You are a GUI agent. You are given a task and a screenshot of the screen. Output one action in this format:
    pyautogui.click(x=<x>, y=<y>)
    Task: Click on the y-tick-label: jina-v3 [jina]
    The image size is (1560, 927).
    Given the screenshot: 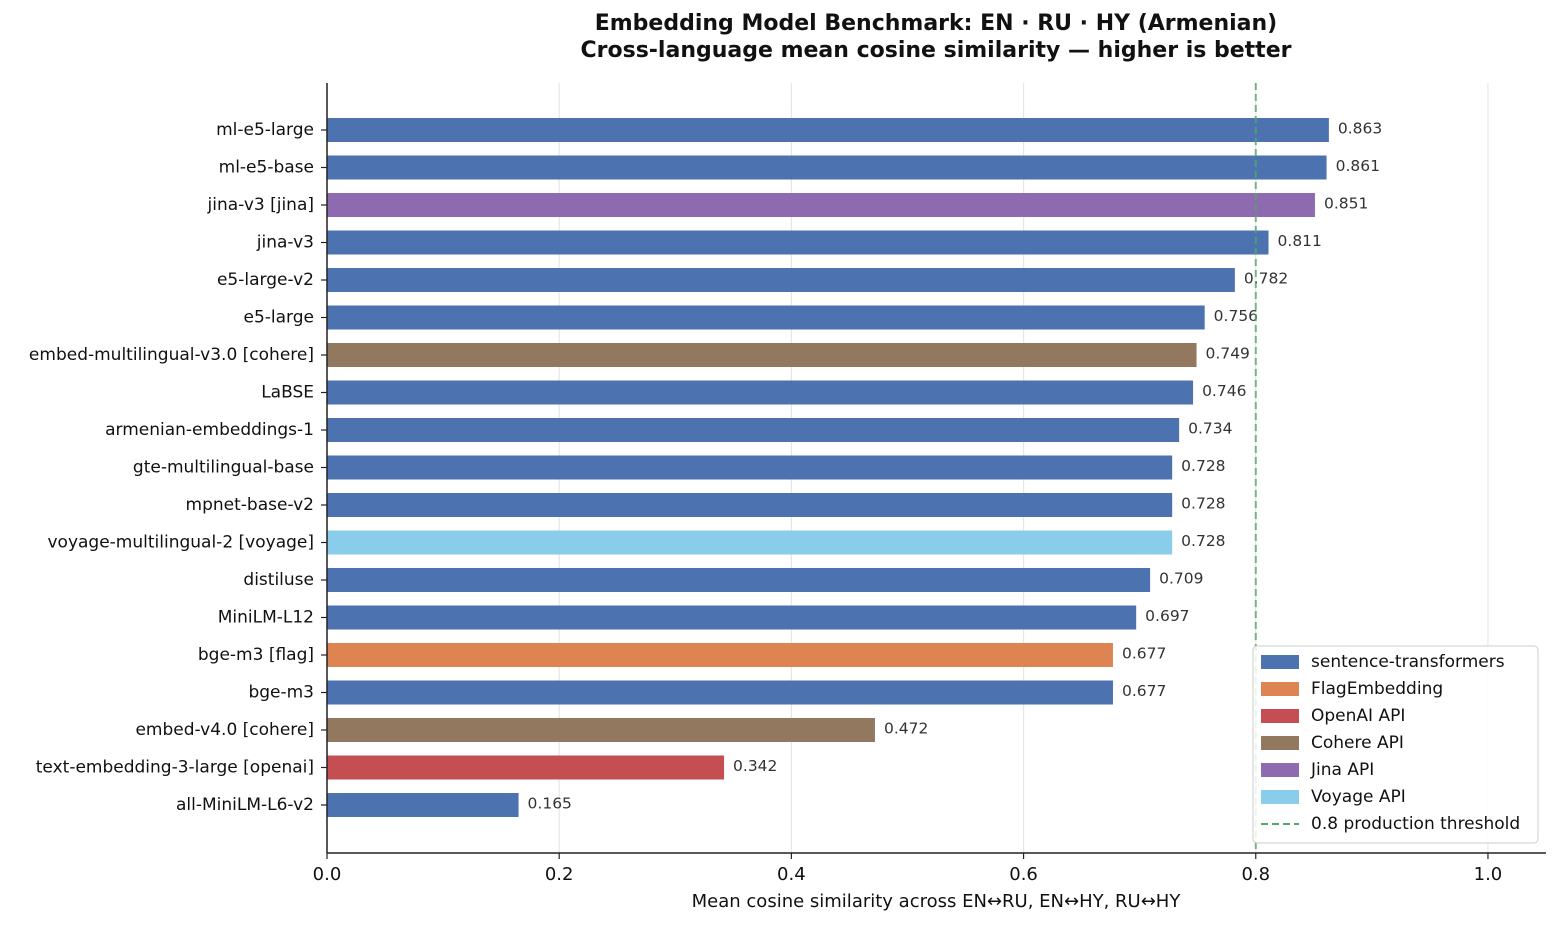 What is the action you would take?
    pyautogui.click(x=261, y=205)
    